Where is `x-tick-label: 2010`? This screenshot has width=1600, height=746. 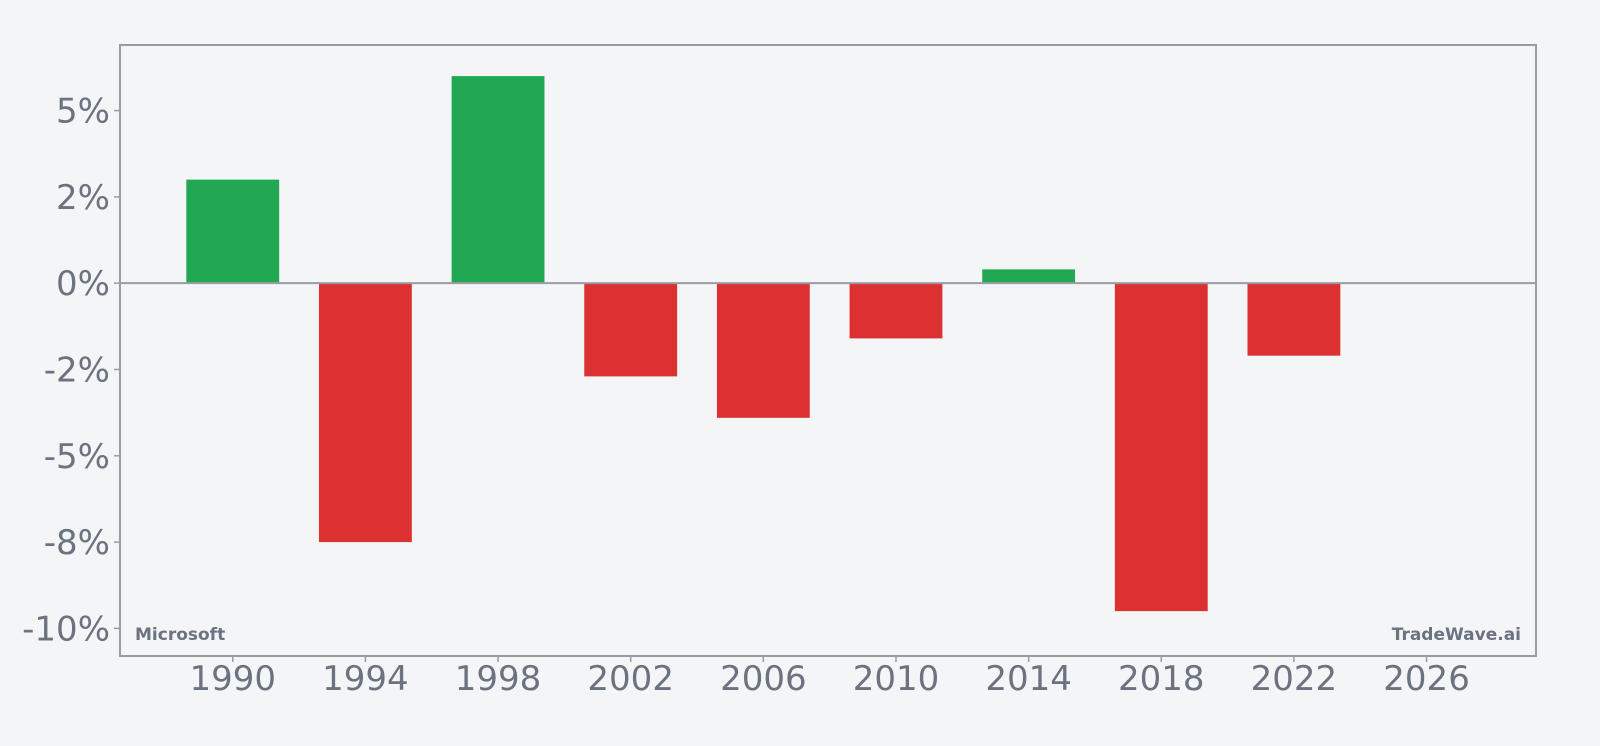
x-tick-label: 2010 is located at coordinates (896, 679).